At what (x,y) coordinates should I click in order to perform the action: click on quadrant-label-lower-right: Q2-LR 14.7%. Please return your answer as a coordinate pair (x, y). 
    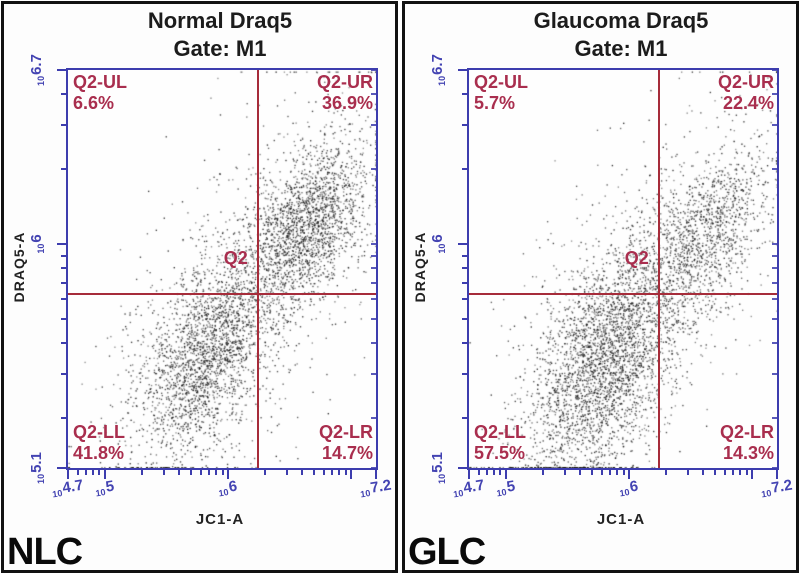
    Looking at the image, I should click on (346, 443).